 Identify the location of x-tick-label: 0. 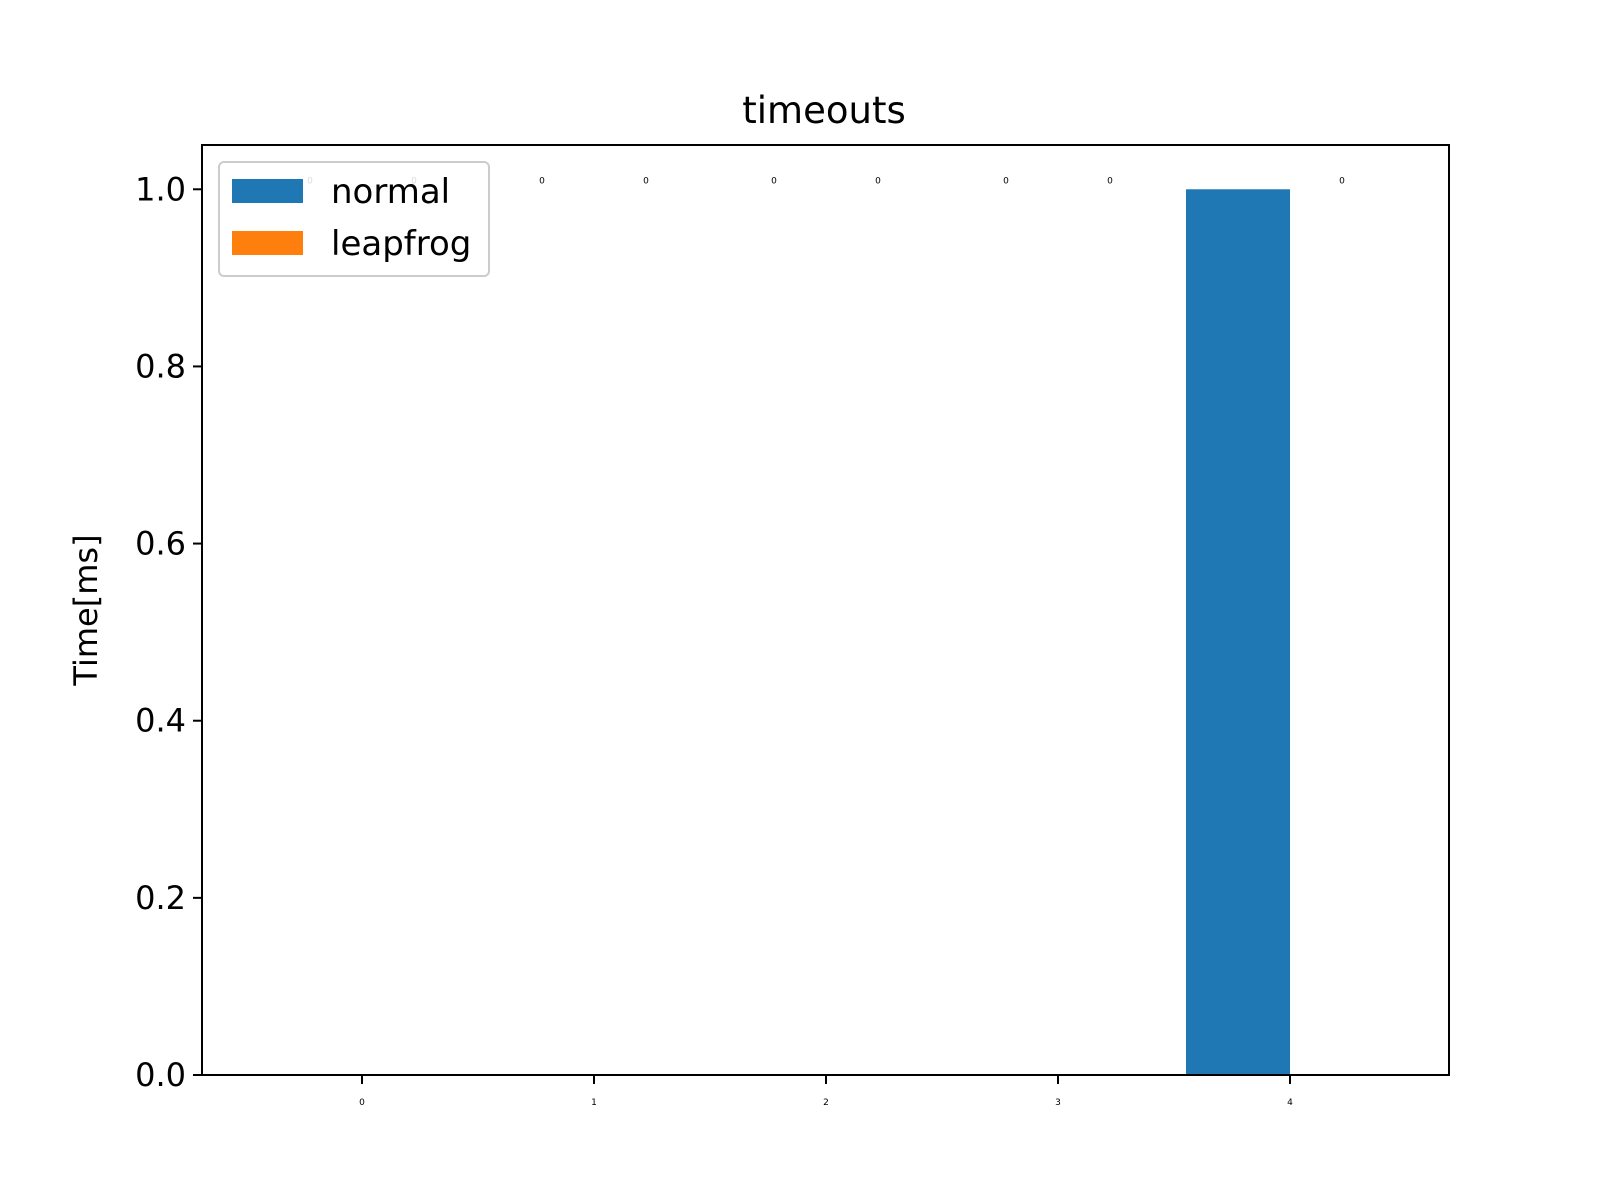
(362, 1103).